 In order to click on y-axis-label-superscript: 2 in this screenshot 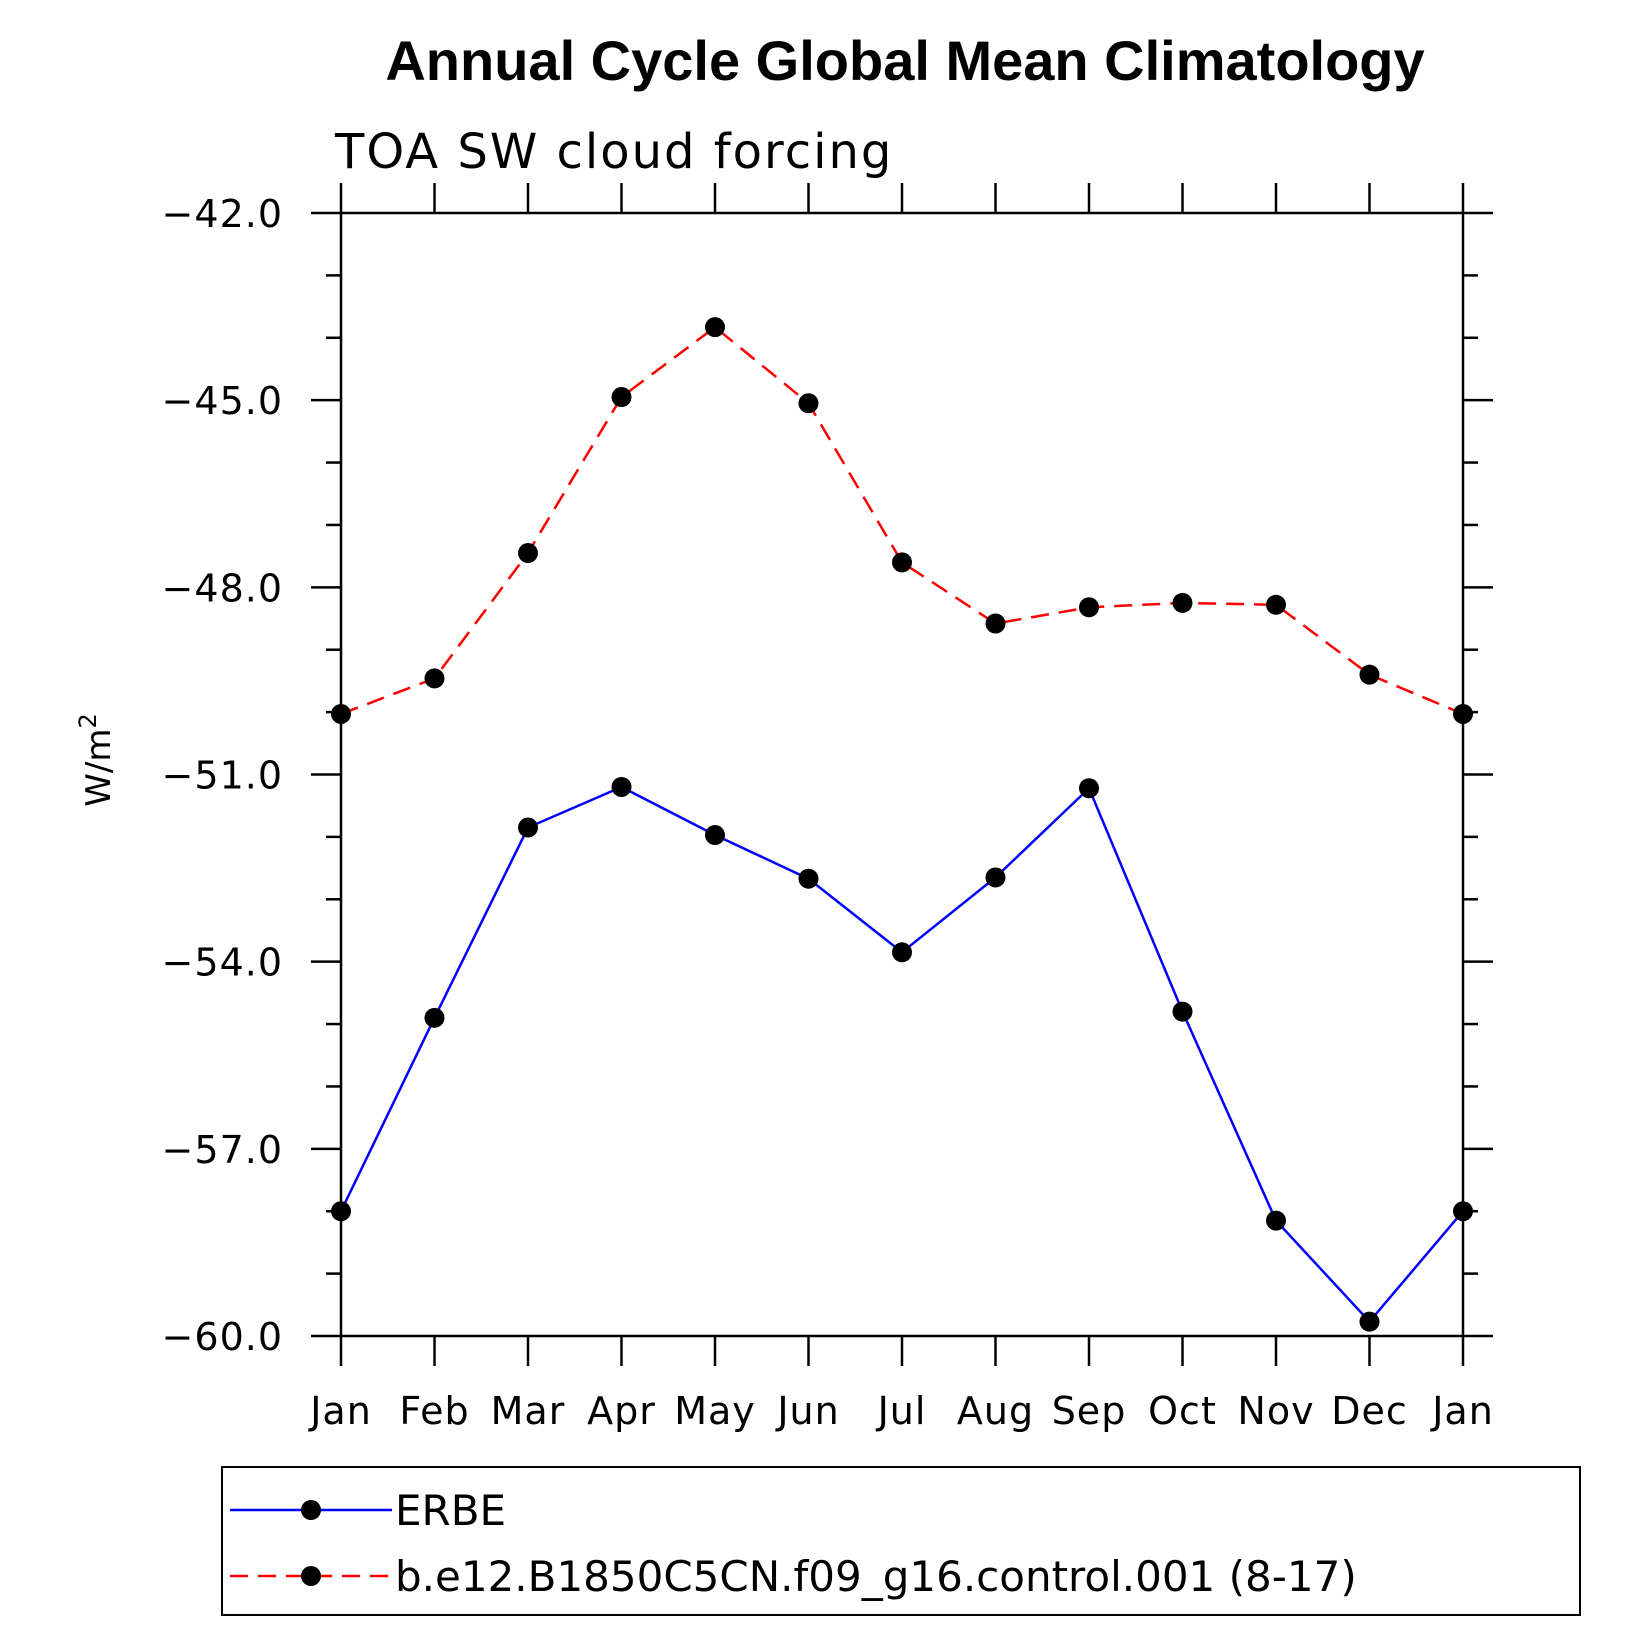, I will do `click(88, 720)`.